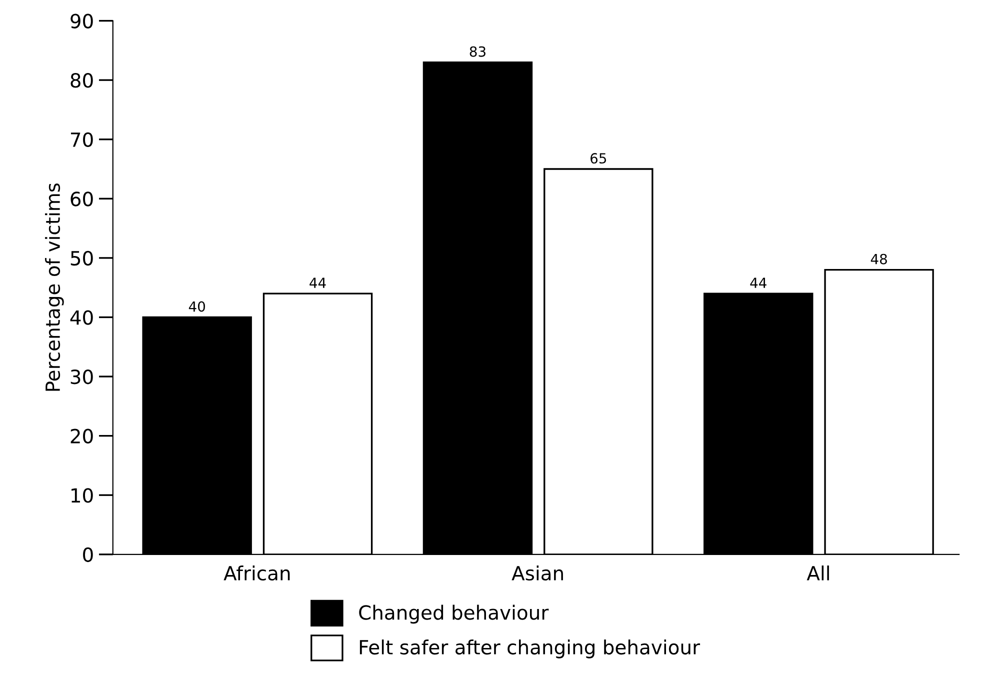 The height and width of the screenshot is (693, 999). What do you see at coordinates (88, 554) in the screenshot?
I see `y-tick-label: 0` at bounding box center [88, 554].